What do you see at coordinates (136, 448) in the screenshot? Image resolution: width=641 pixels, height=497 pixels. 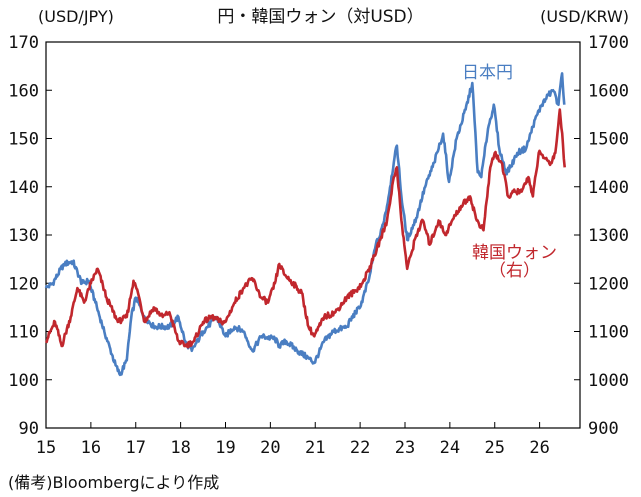 I see `x-tick-label: 17` at bounding box center [136, 448].